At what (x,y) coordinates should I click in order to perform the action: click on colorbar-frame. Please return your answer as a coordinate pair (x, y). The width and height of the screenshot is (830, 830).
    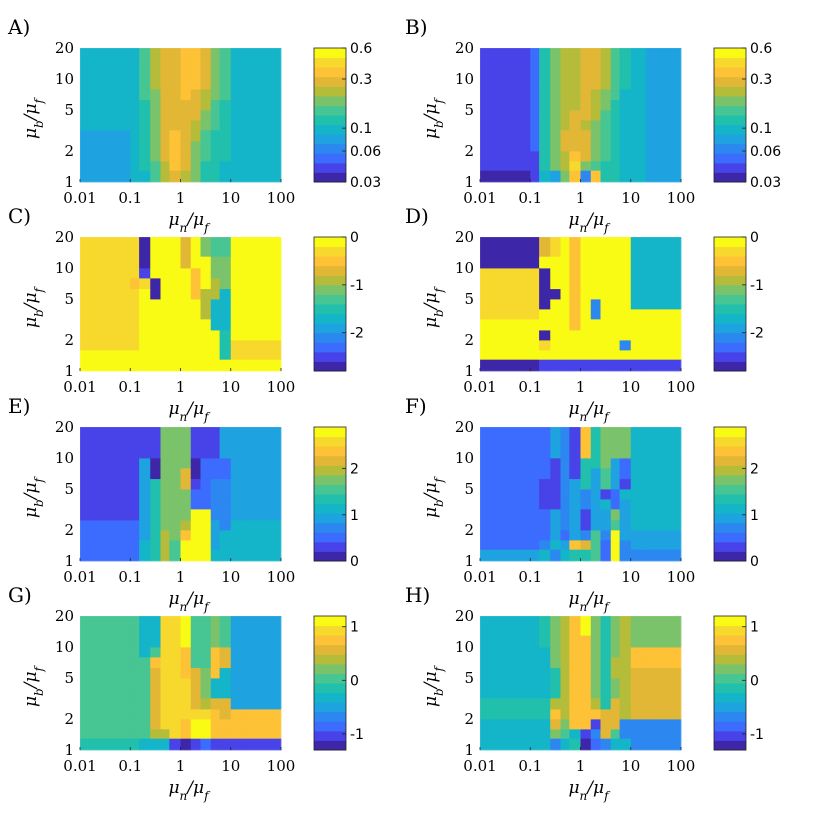
    Looking at the image, I should click on (330, 115).